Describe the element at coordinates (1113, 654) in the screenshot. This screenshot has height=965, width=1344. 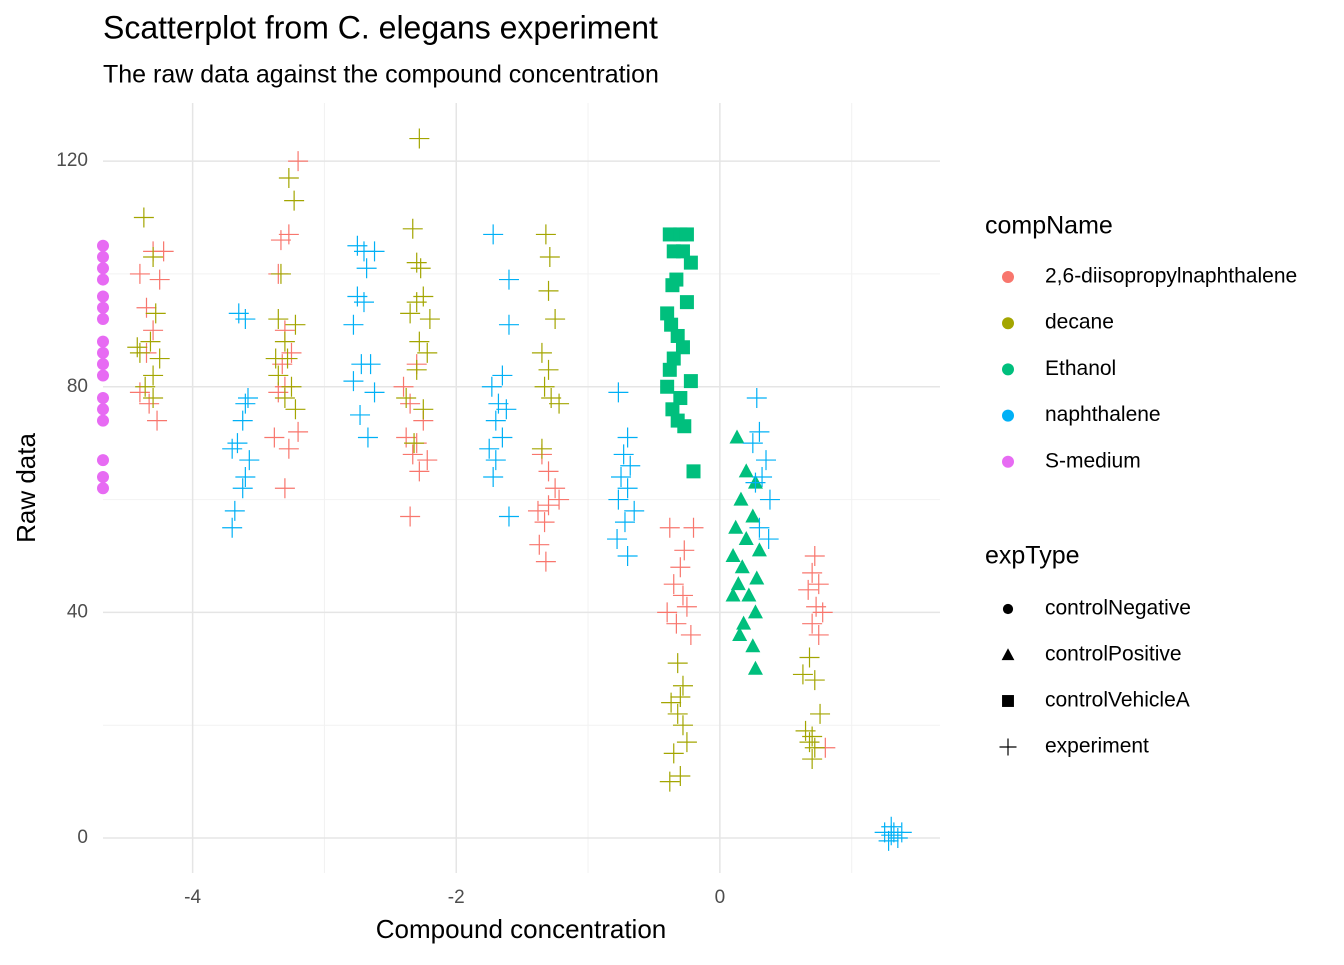
I see `legend-label: controlPositive` at that location.